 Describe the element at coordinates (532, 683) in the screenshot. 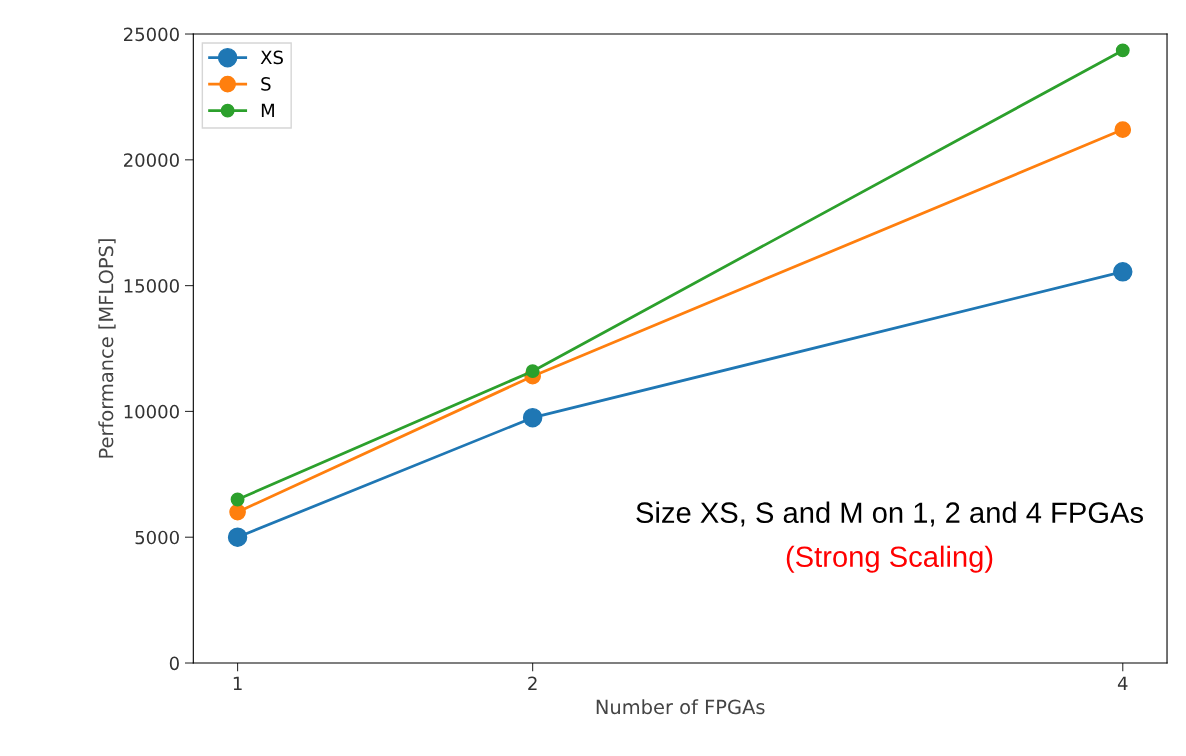

I see `x-tick-label: 2` at that location.